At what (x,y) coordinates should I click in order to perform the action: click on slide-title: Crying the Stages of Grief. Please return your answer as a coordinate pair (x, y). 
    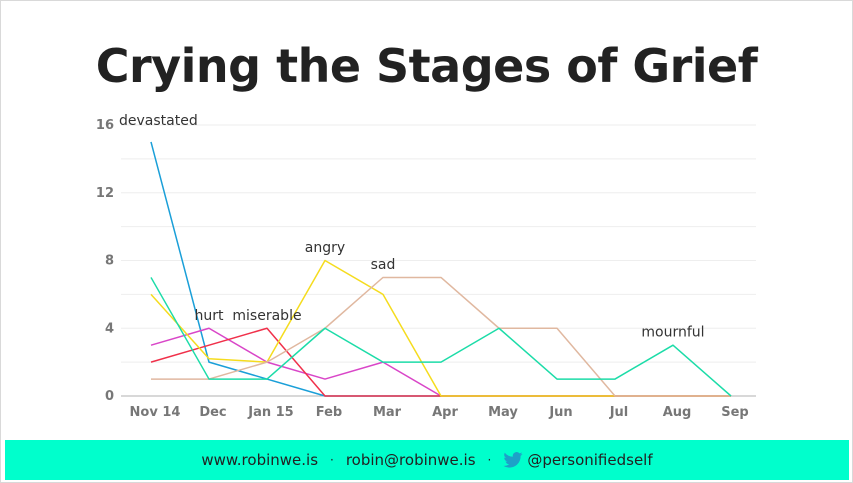
    Looking at the image, I should click on (426, 66).